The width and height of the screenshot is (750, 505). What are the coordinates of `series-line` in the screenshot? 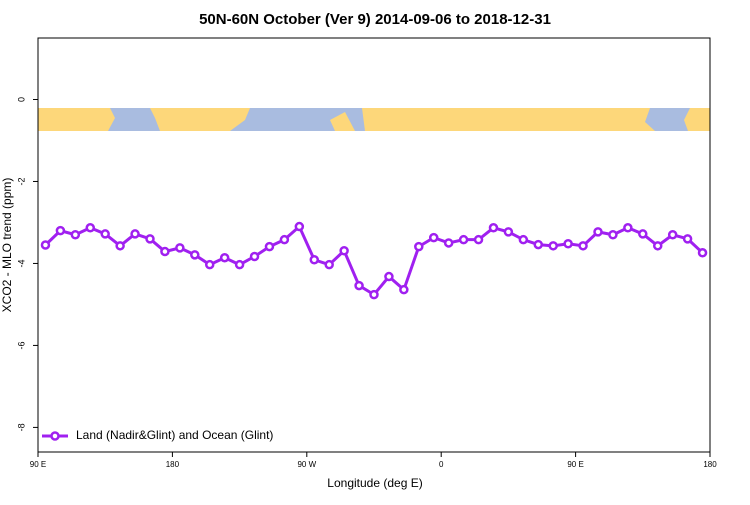 It's located at (374, 260).